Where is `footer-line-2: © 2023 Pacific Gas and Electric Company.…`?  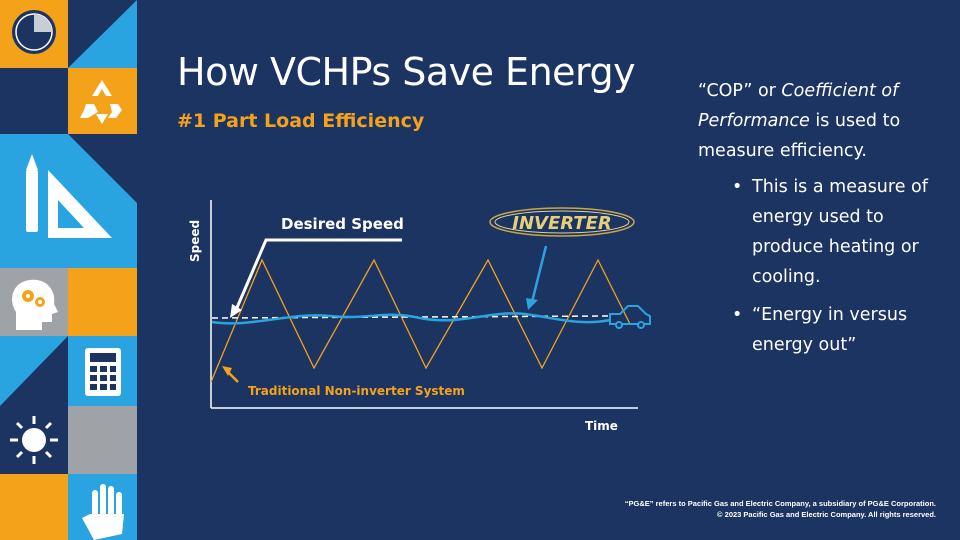
footer-line-2: © 2023 Pacific Gas and Electric Company.… is located at coordinates (826, 514).